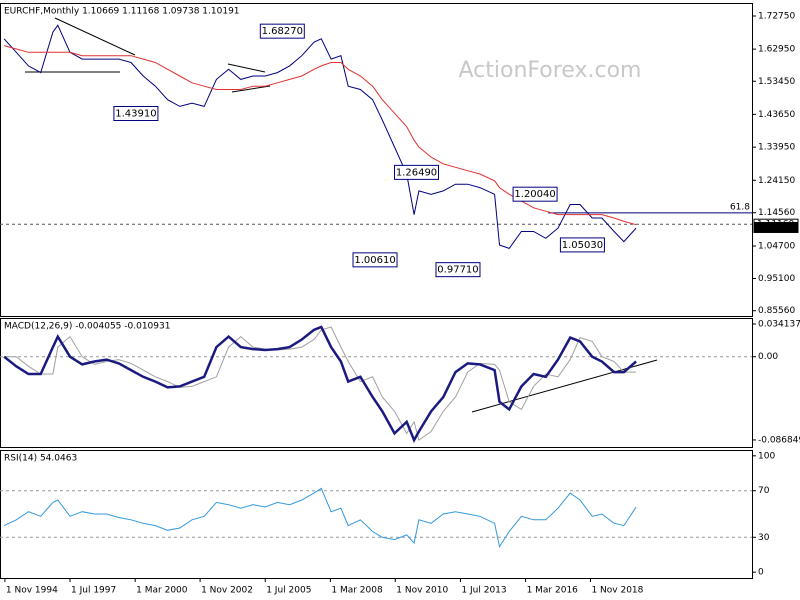  Describe the element at coordinates (422, 591) in the screenshot. I see `x-tick-label: 1 Nov 2010` at that location.